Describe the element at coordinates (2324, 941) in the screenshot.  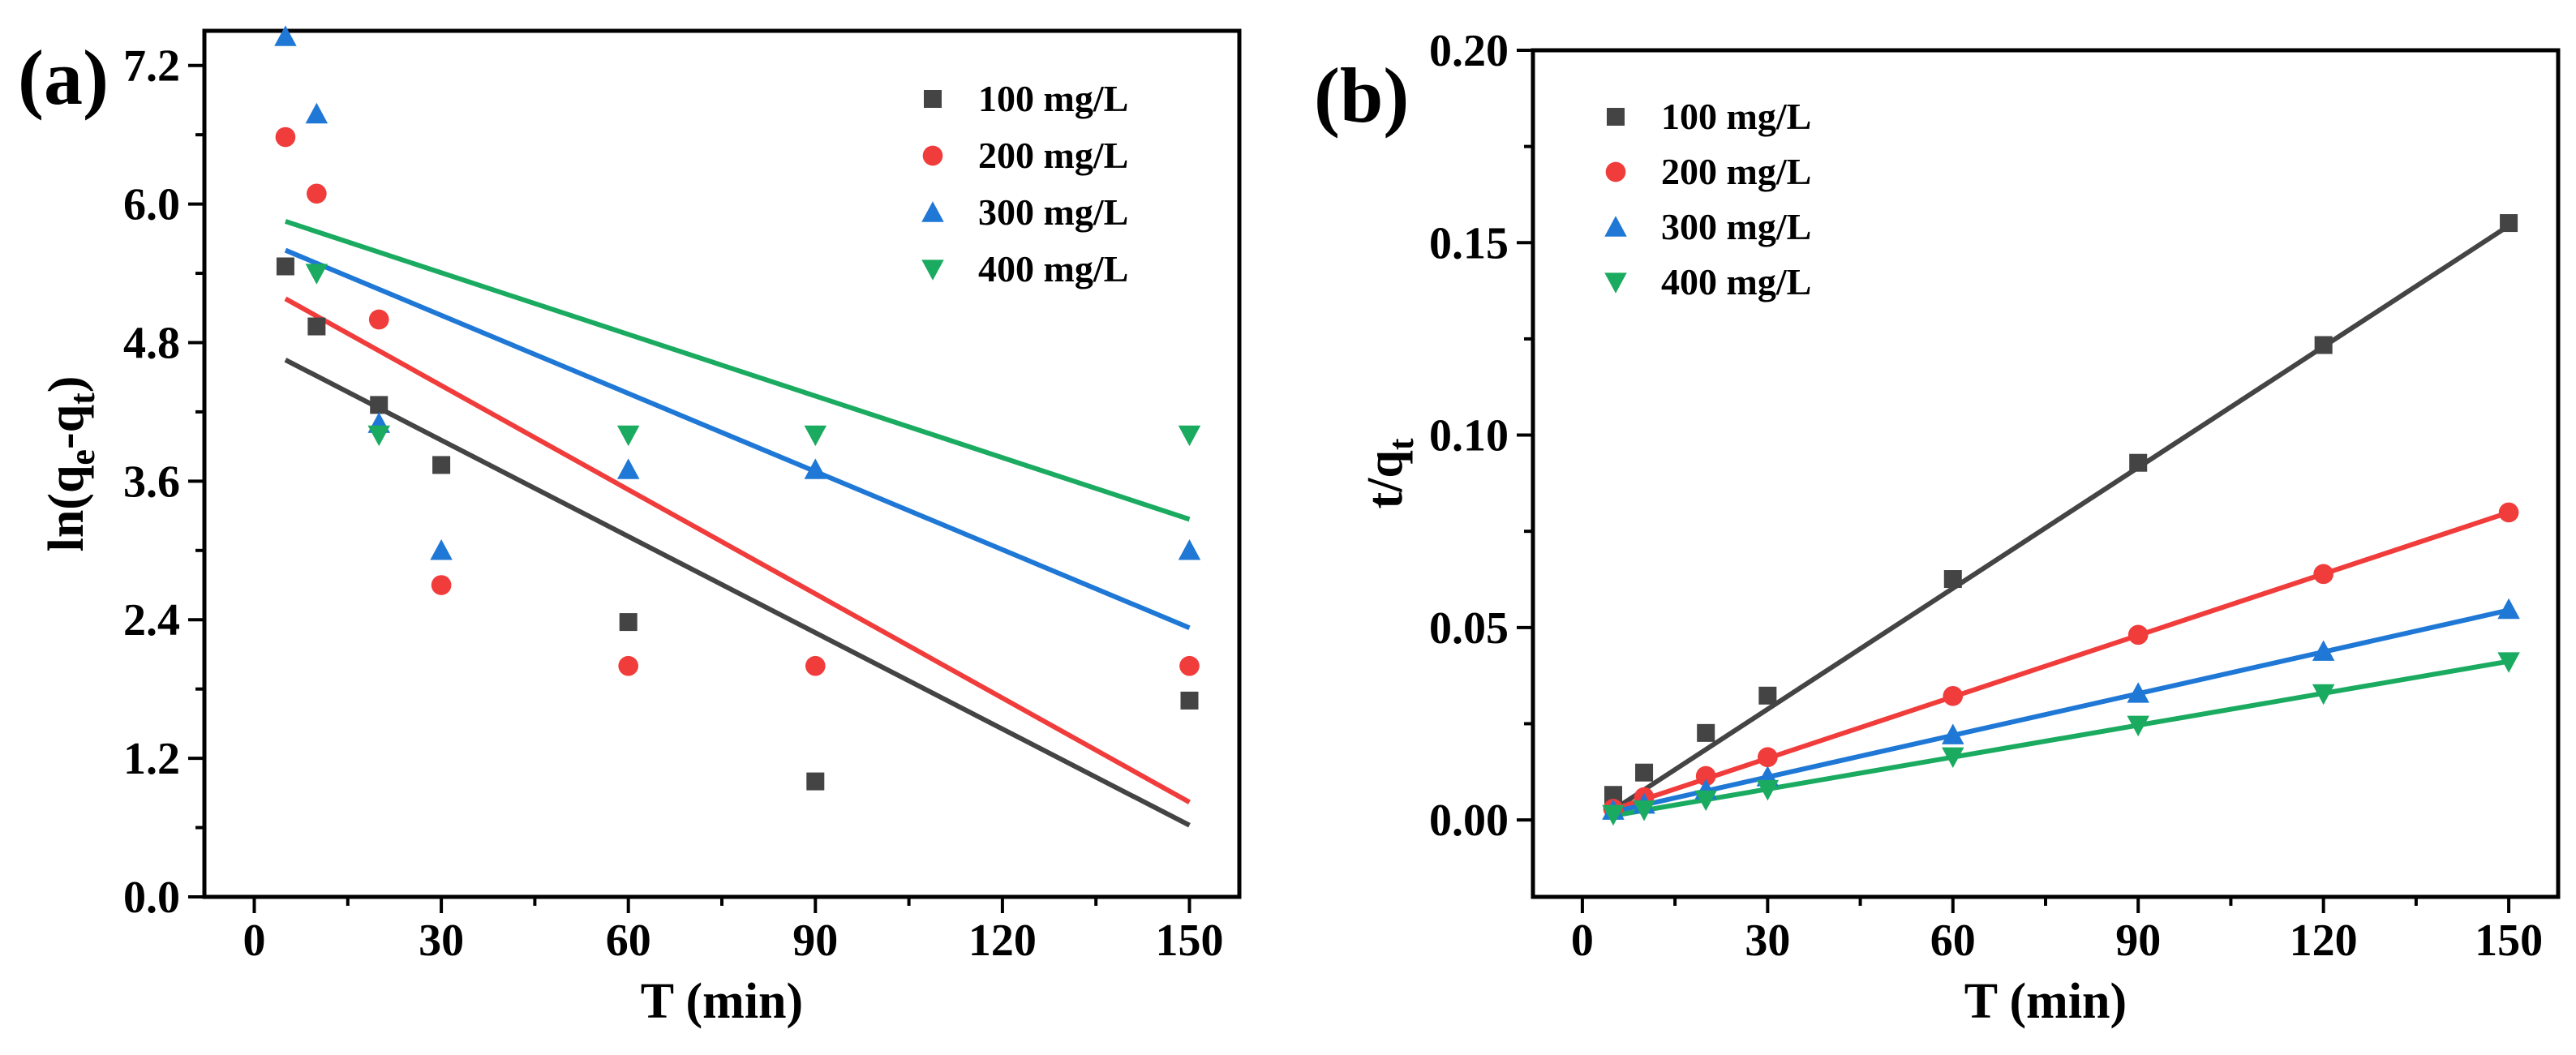
I see `panel-b-xtick-label-4: 120` at that location.